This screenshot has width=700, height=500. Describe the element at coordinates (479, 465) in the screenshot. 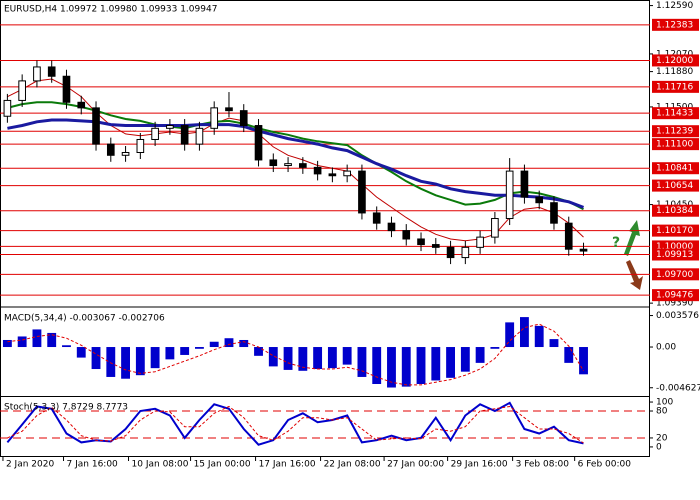

I see `x-tick-label: 29 Jan 16:00` at that location.